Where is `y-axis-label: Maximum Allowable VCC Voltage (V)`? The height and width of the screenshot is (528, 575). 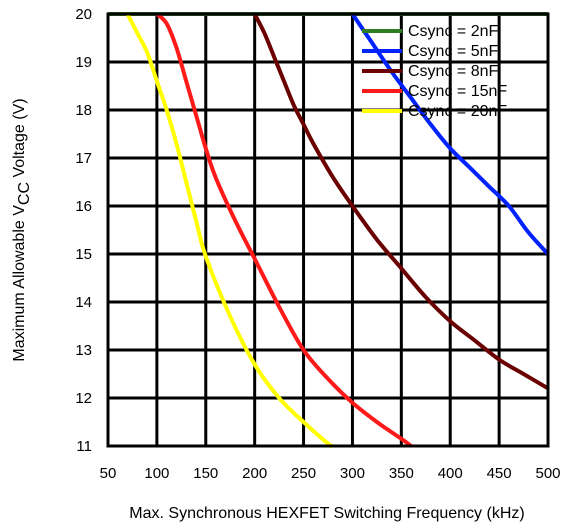 y-axis-label: Maximum Allowable VCC Voltage (V) is located at coordinates (22, 229).